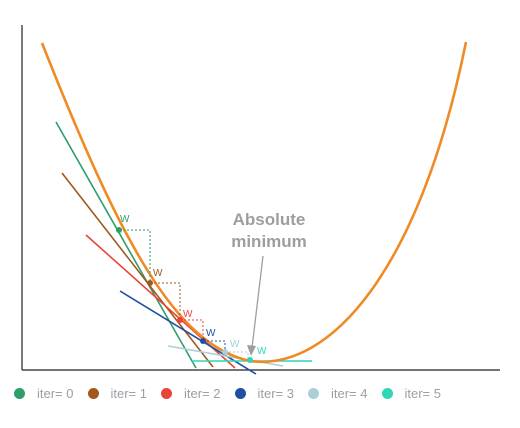  What do you see at coordinates (129, 393) in the screenshot?
I see `legend-label: iter= 1` at bounding box center [129, 393].